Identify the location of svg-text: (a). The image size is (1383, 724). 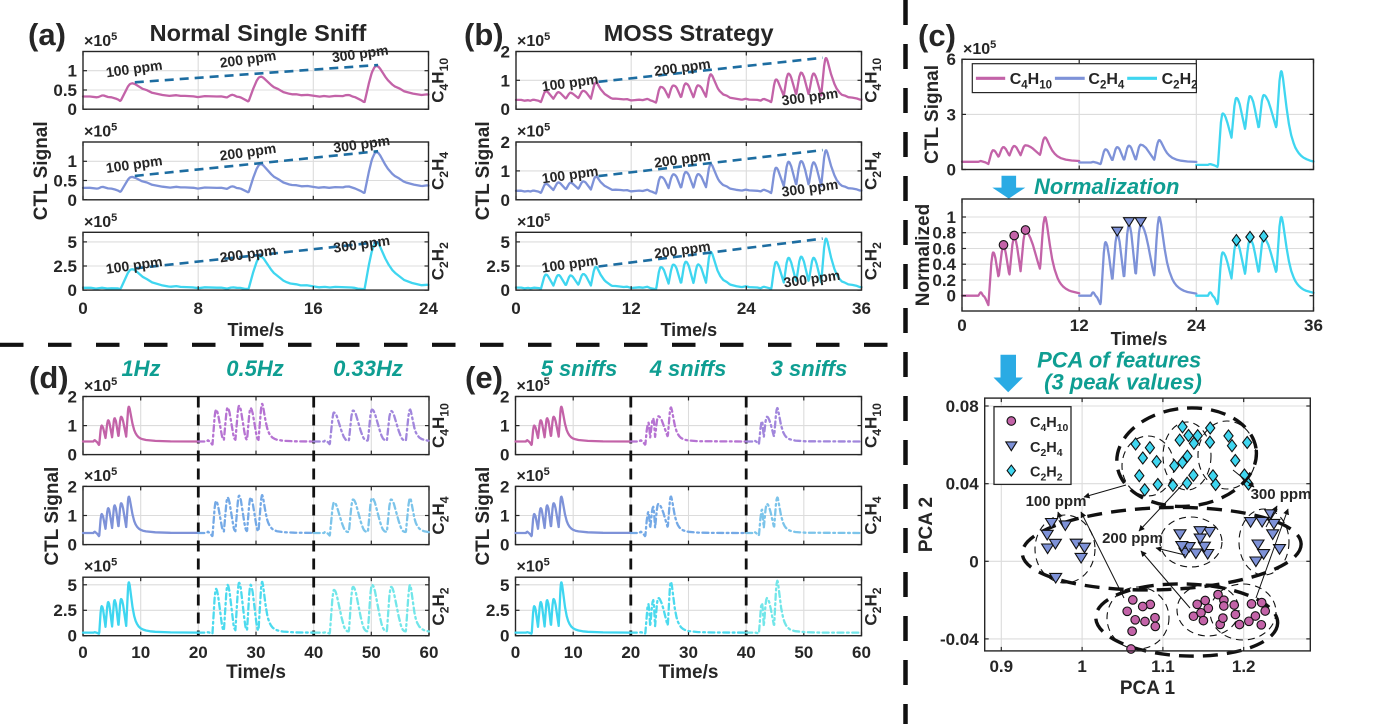
(47, 34).